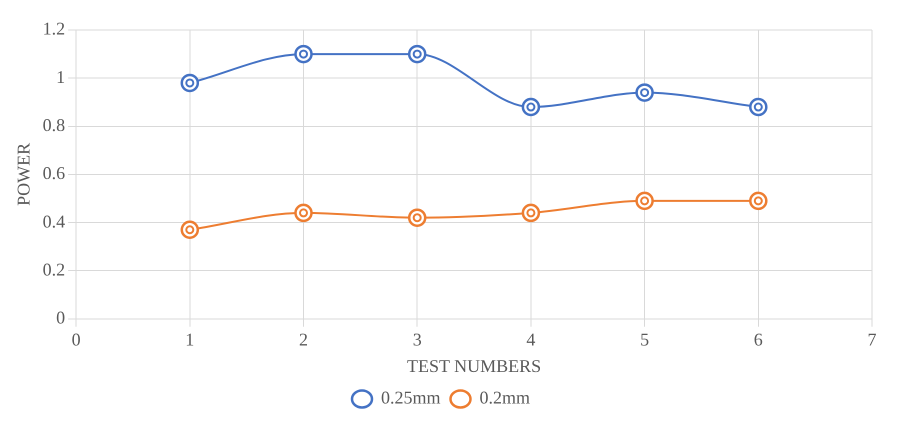 The width and height of the screenshot is (912, 423). What do you see at coordinates (189, 339) in the screenshot?
I see `x-tick-label: 1` at bounding box center [189, 339].